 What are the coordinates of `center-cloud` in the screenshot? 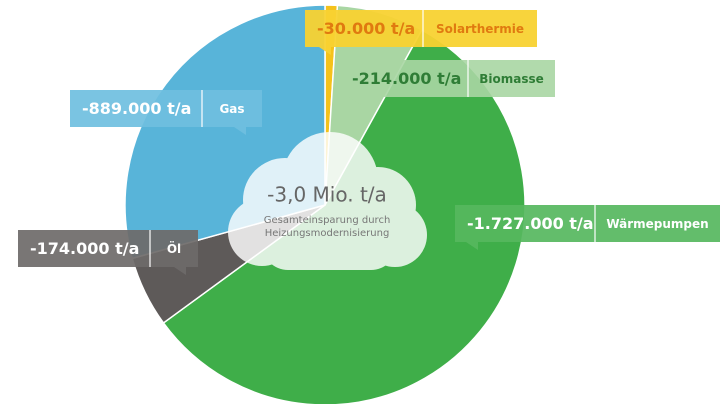 It's located at (327, 201).